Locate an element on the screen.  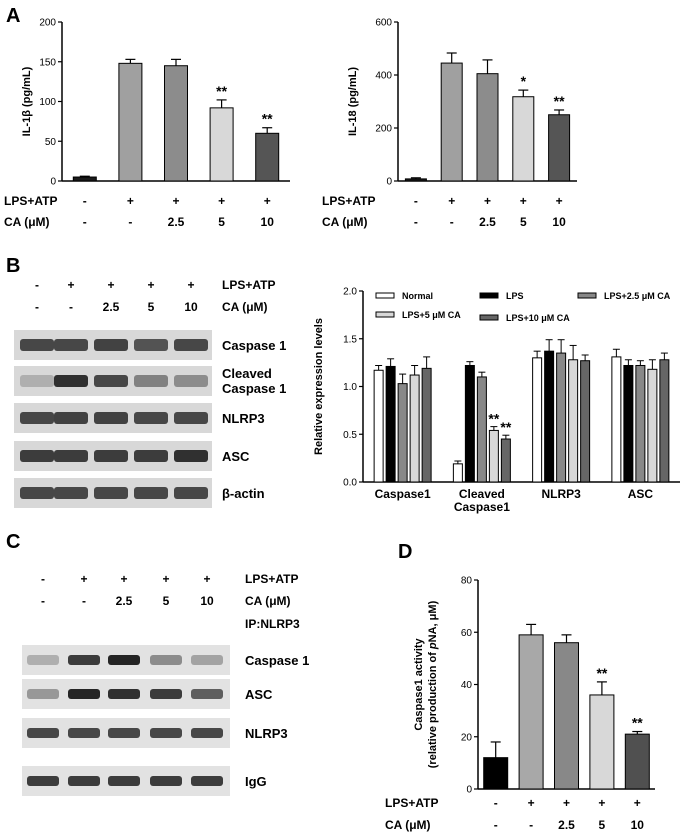
x-tick-label: ASC is located at coordinates (641, 494).